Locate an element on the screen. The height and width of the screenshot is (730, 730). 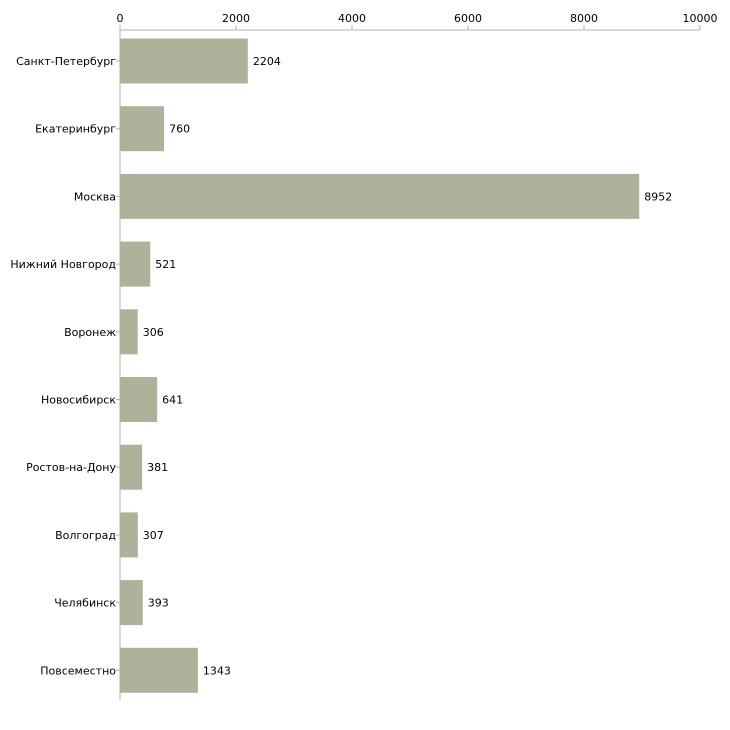
x-tick-label: 6000 is located at coordinates (468, 18).